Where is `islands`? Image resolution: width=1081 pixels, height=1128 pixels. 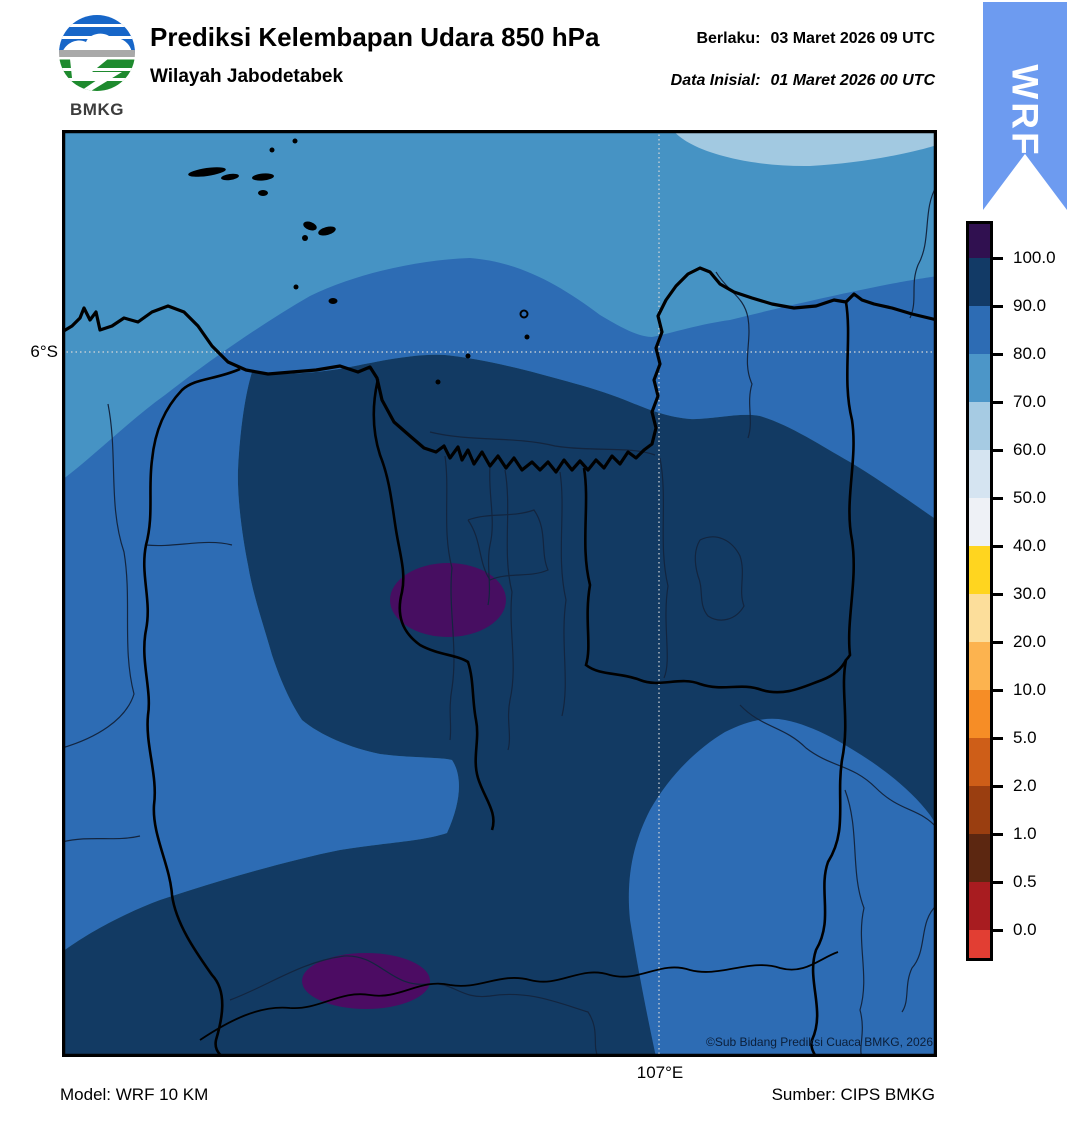
islands is located at coordinates (359, 261).